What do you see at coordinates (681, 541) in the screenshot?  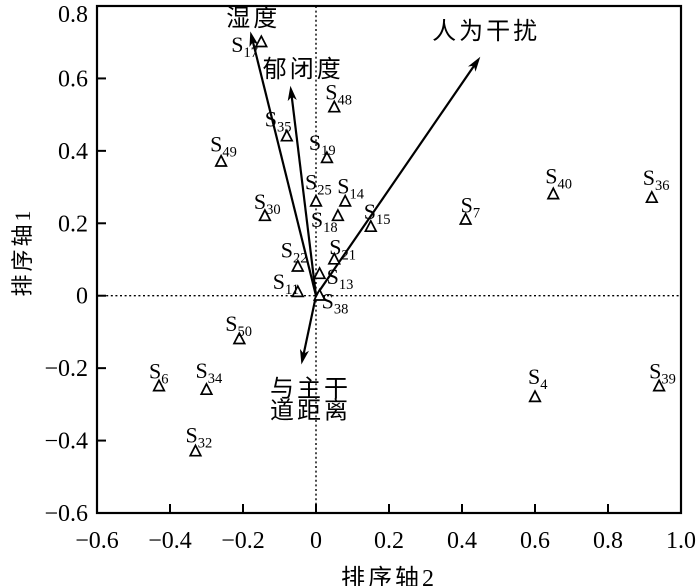 I see `x-axis-tick-label: 1.0` at bounding box center [681, 541].